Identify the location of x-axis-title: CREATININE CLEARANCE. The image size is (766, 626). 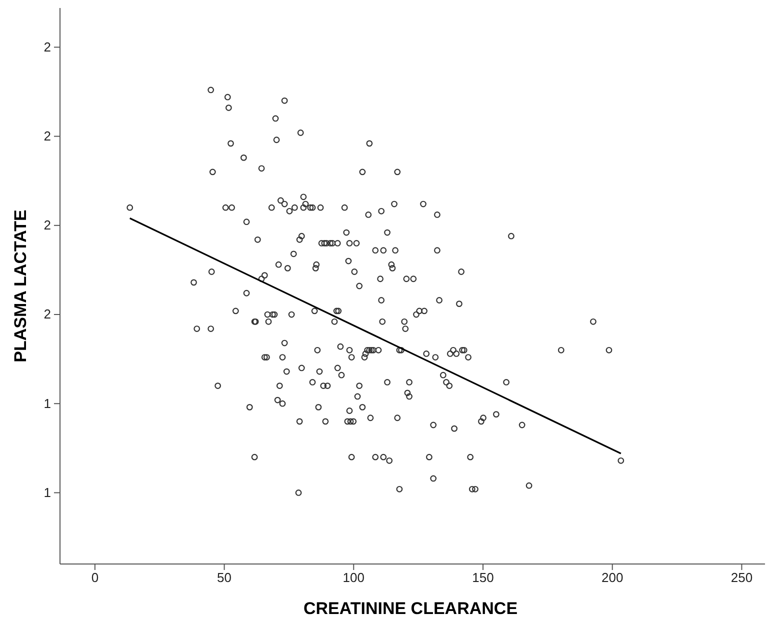
(410, 608).